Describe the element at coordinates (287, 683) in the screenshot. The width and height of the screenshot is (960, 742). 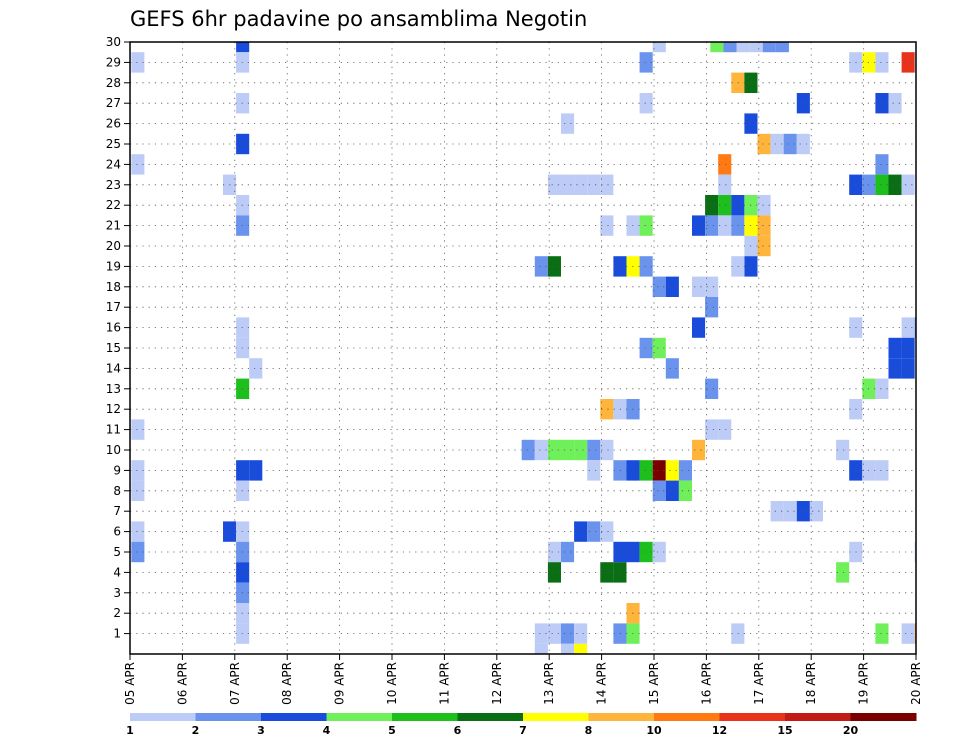
I see `x-tick-label: 08 APR` at that location.